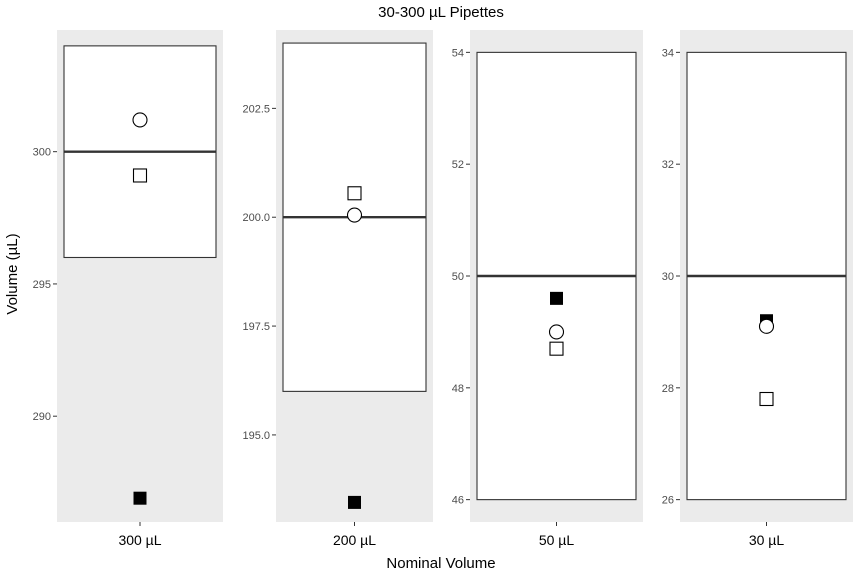  What do you see at coordinates (458, 389) in the screenshot?
I see `y-tick-label: 48` at bounding box center [458, 389].